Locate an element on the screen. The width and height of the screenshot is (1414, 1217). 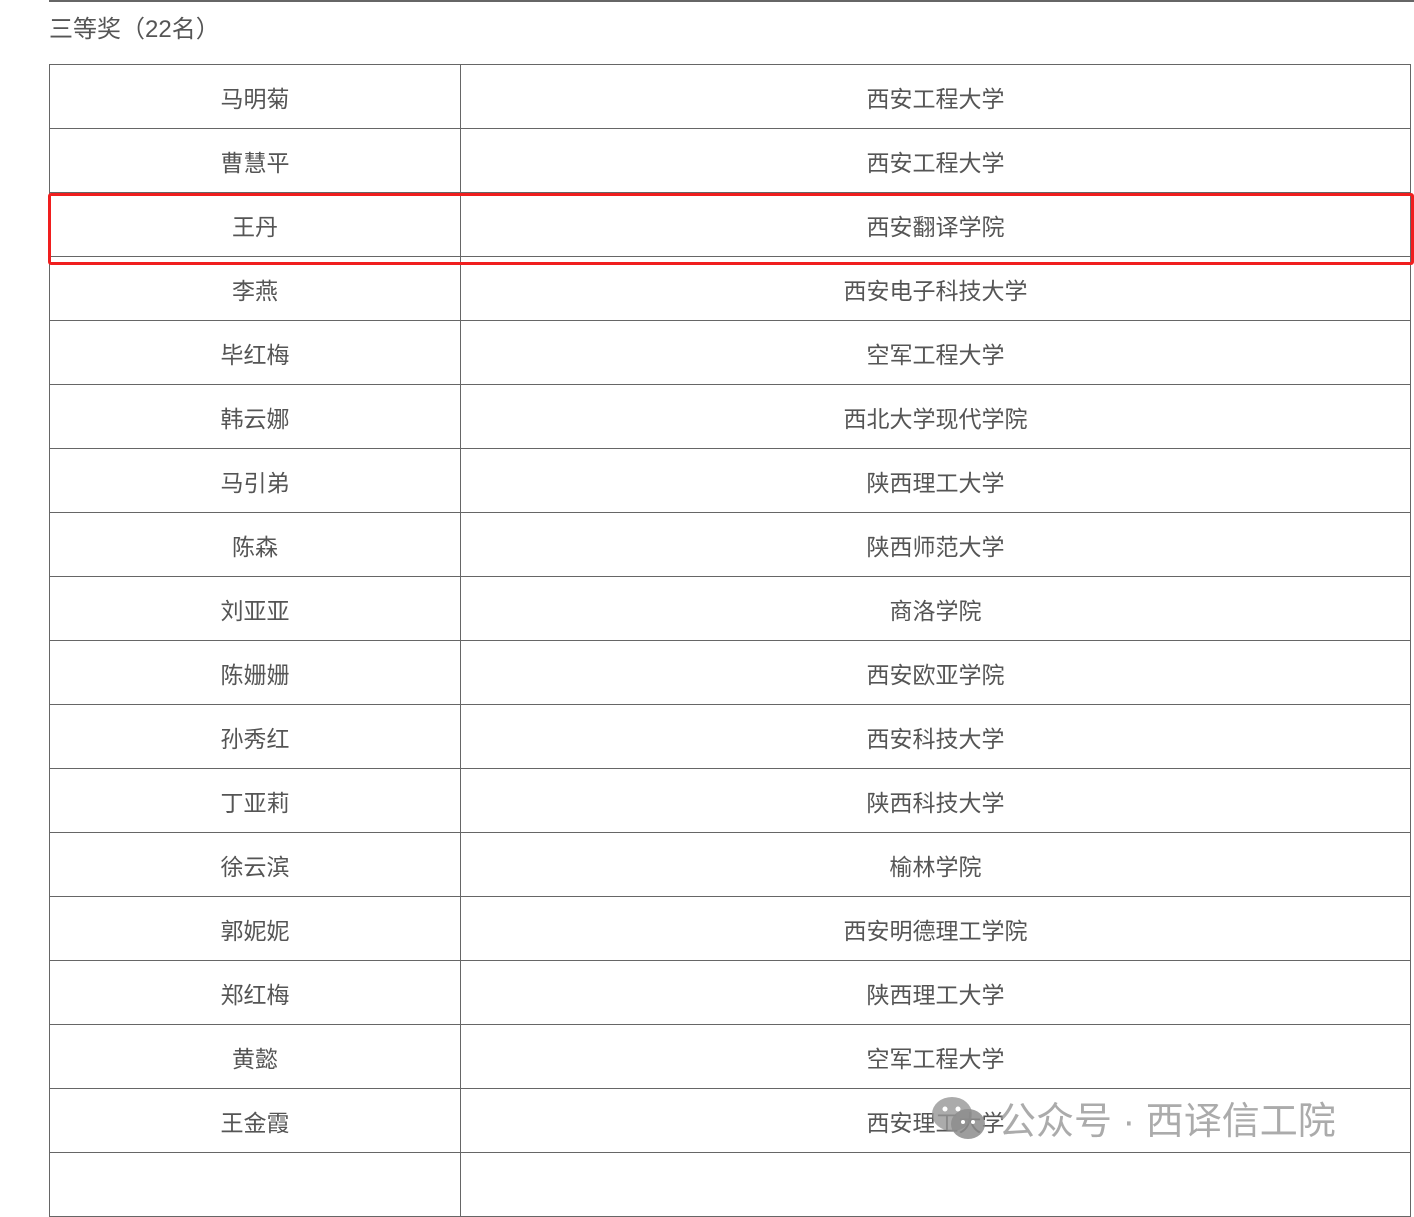
table-row: 陈姗姗 西安欧亚学院 is located at coordinates (730, 672).